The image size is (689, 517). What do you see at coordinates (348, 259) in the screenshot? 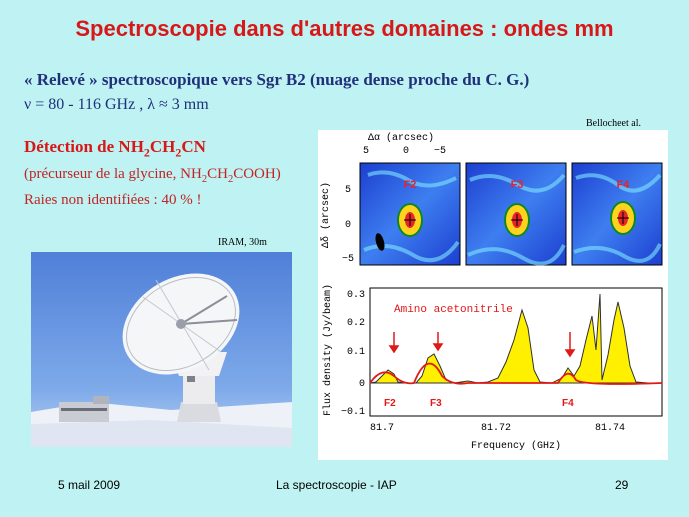
I see `dec-tick: −5` at bounding box center [348, 259].